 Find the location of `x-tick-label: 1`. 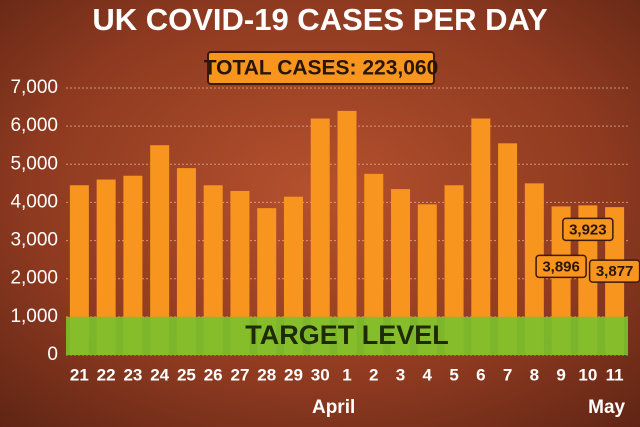

x-tick-label: 1 is located at coordinates (346, 374).